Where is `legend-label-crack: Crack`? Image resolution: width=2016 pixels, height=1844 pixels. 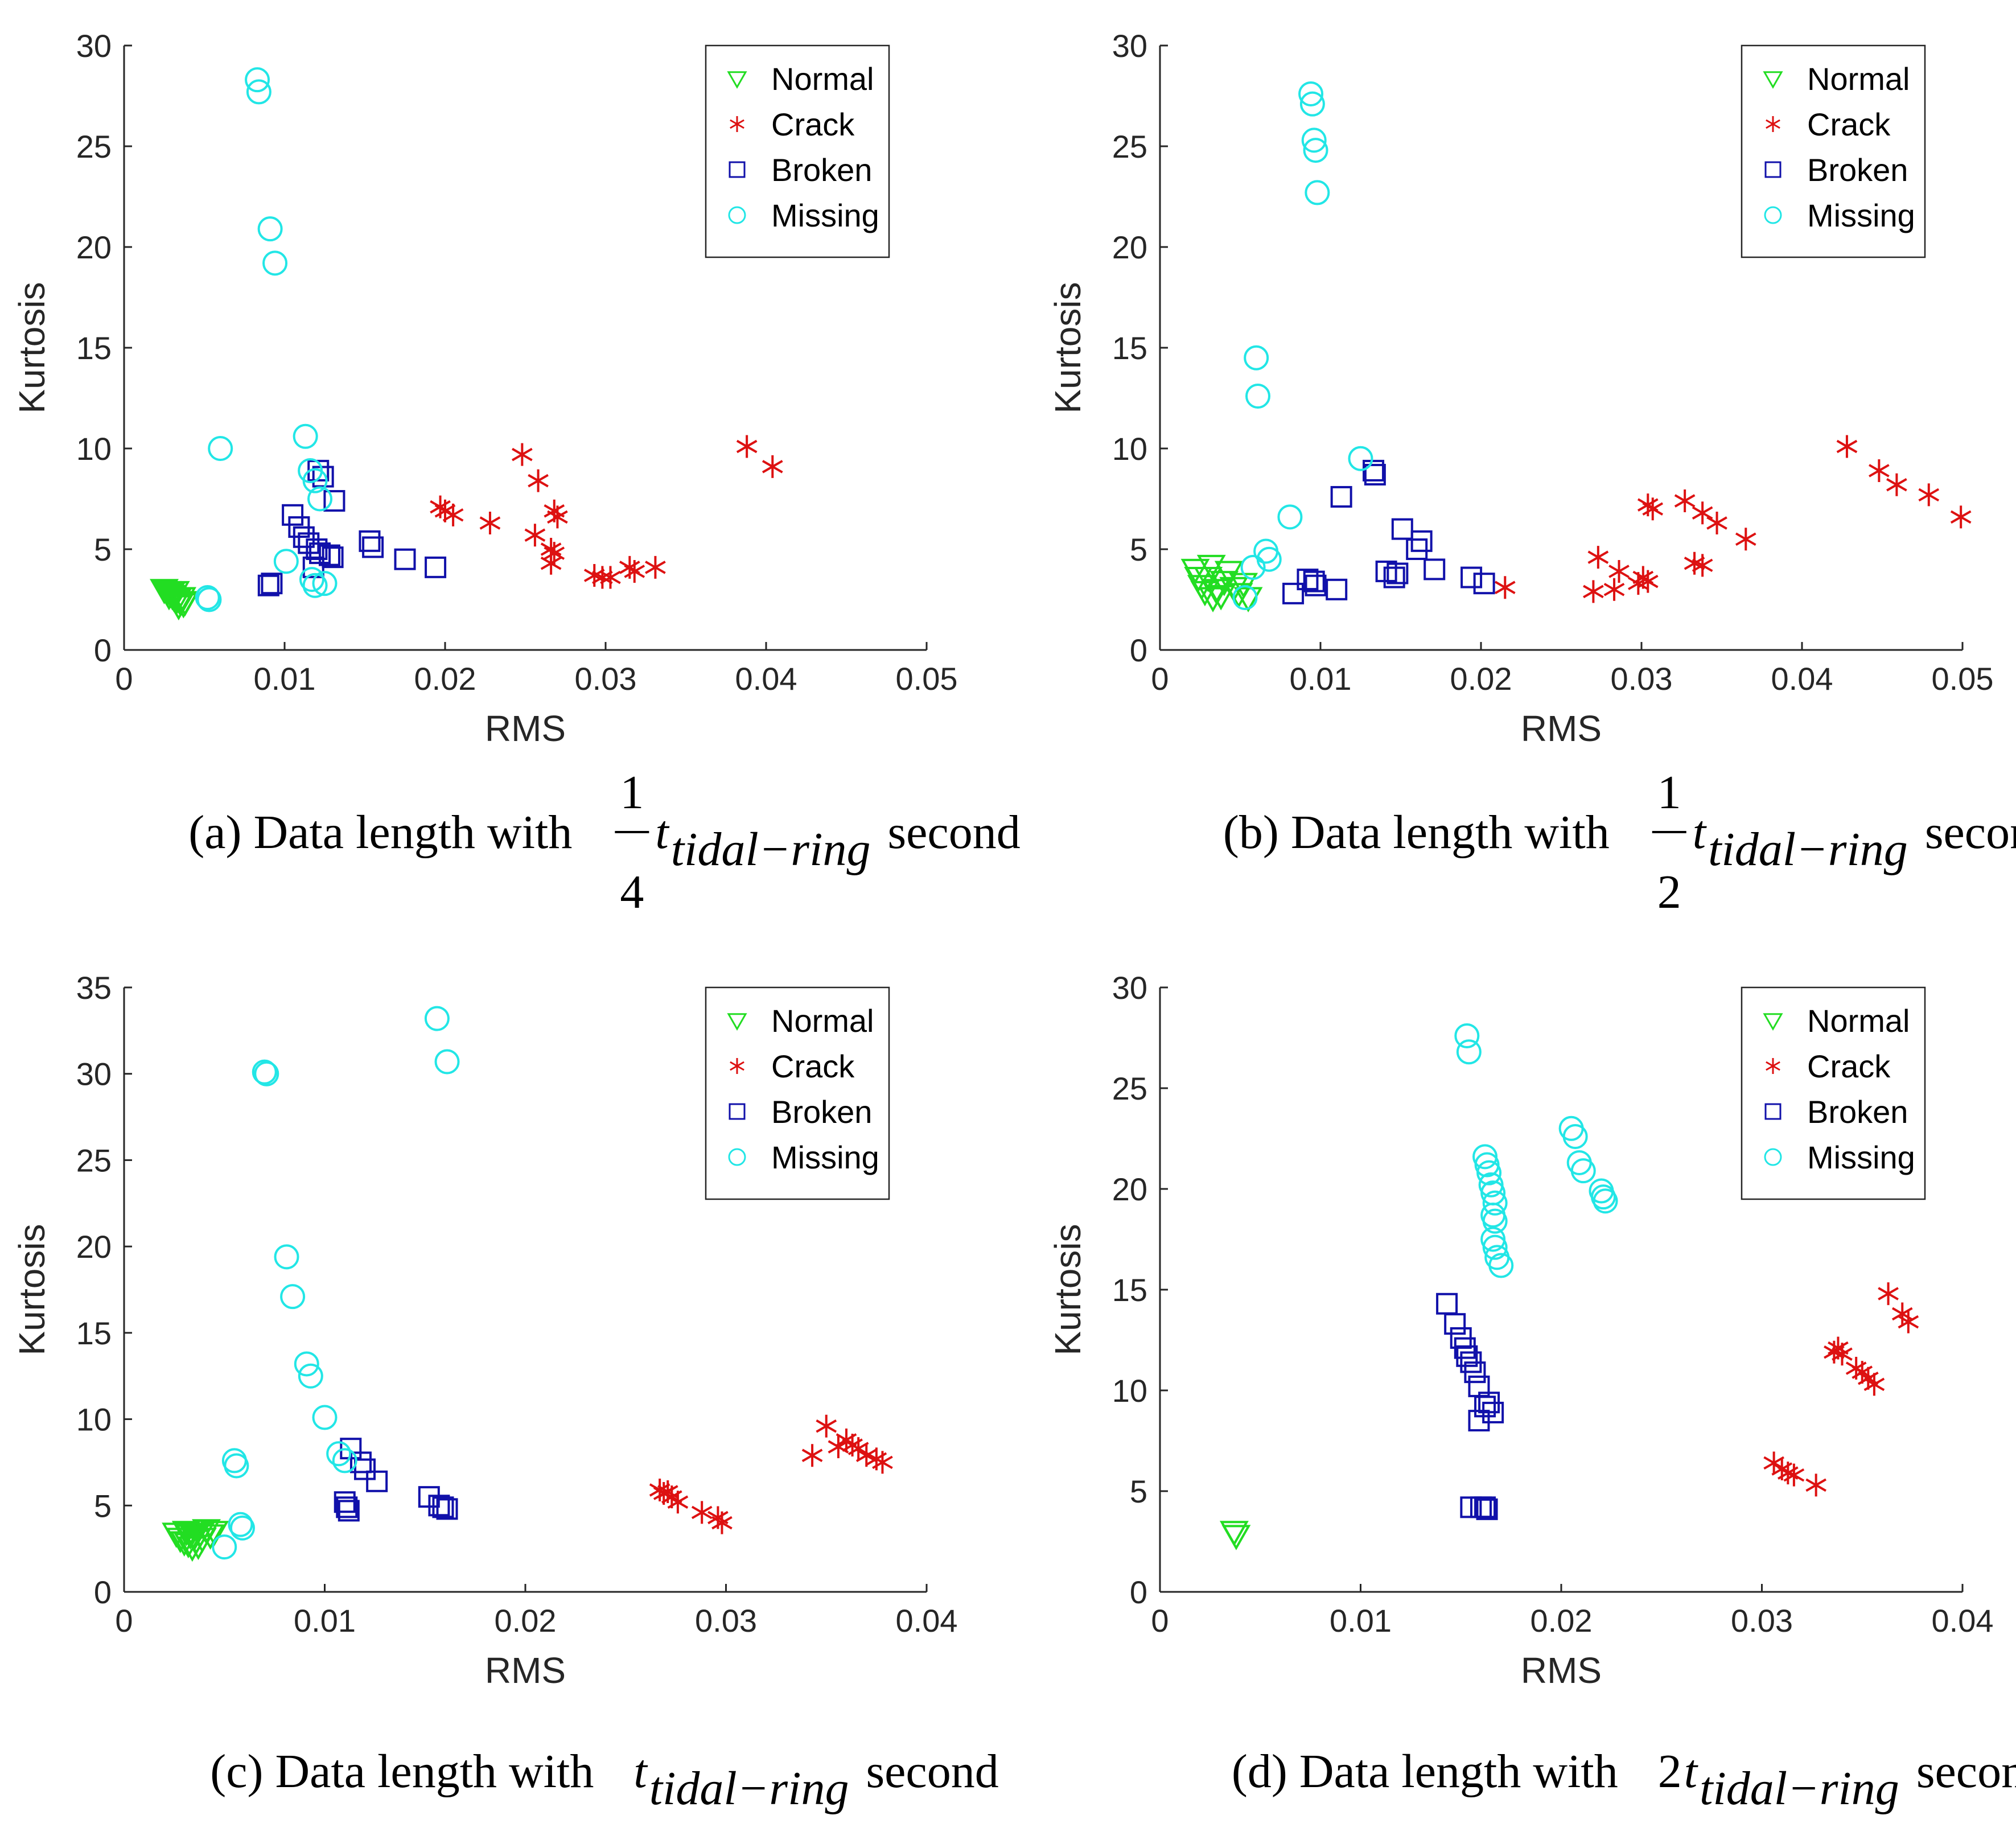 legend-label-crack: Crack is located at coordinates (813, 124).